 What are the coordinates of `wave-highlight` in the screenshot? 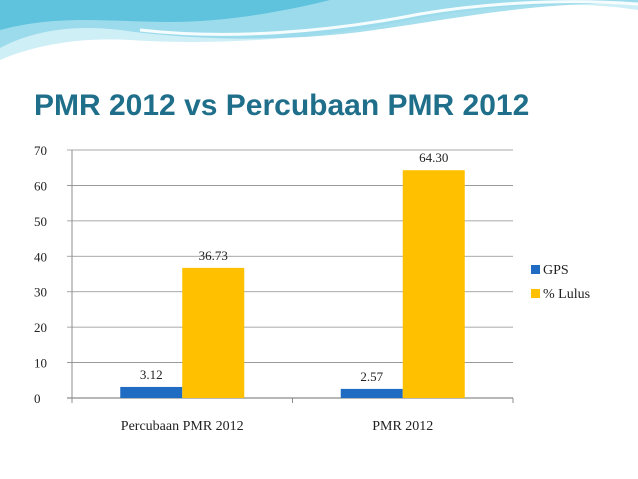 It's located at (388, 18).